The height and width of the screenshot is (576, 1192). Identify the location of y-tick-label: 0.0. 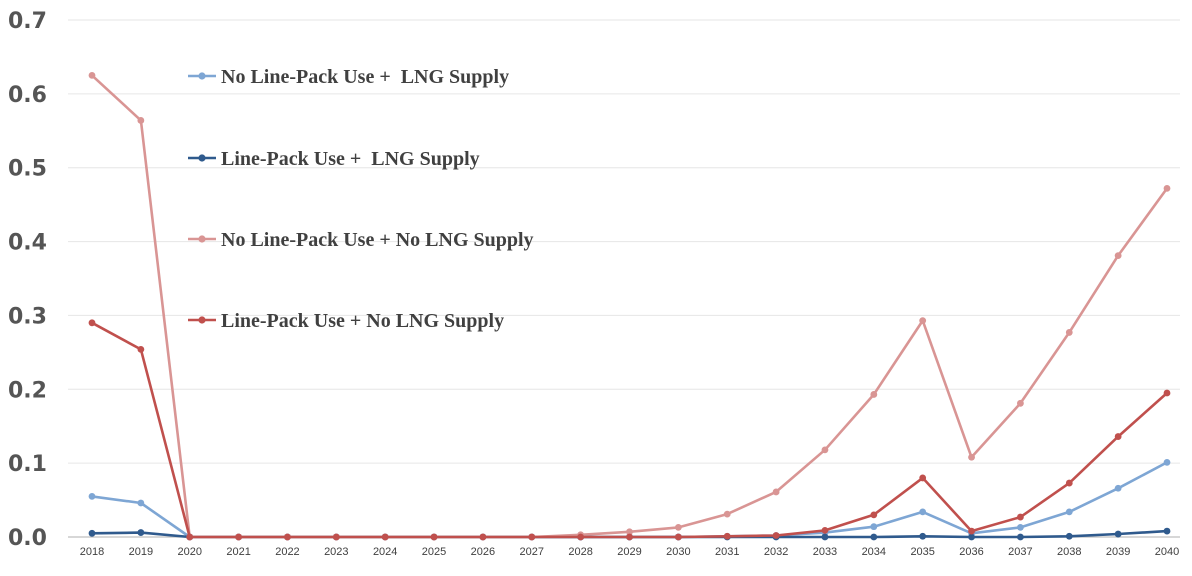
(27, 538).